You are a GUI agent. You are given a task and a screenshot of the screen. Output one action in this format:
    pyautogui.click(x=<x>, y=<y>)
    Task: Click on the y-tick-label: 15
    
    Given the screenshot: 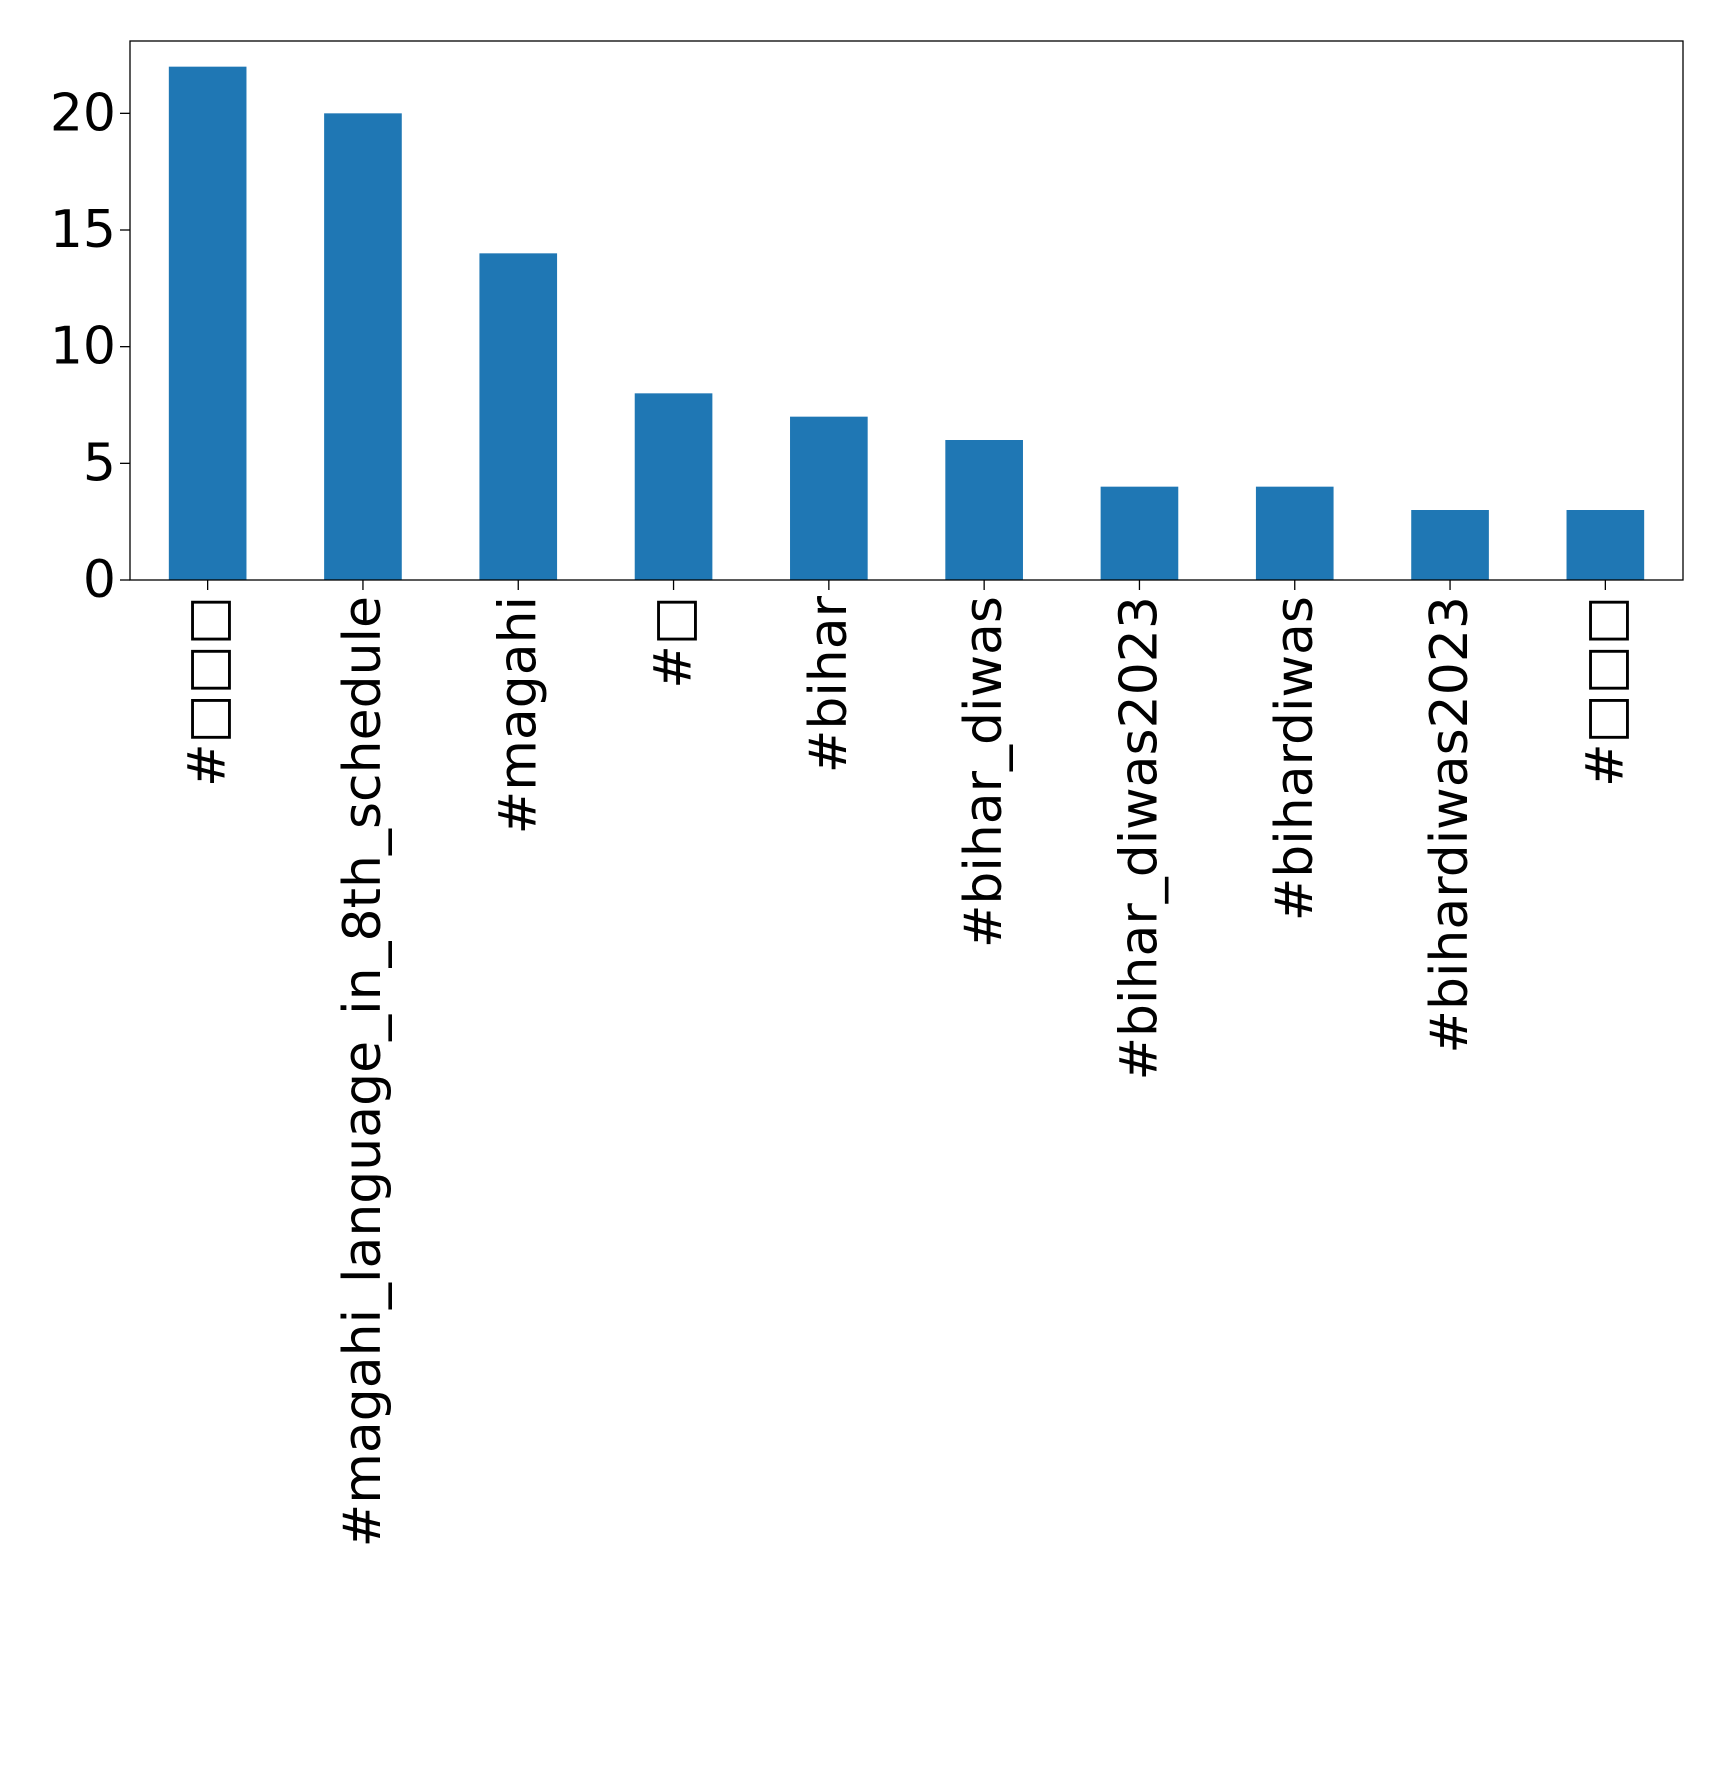 What is the action you would take?
    pyautogui.click(x=83, y=230)
    